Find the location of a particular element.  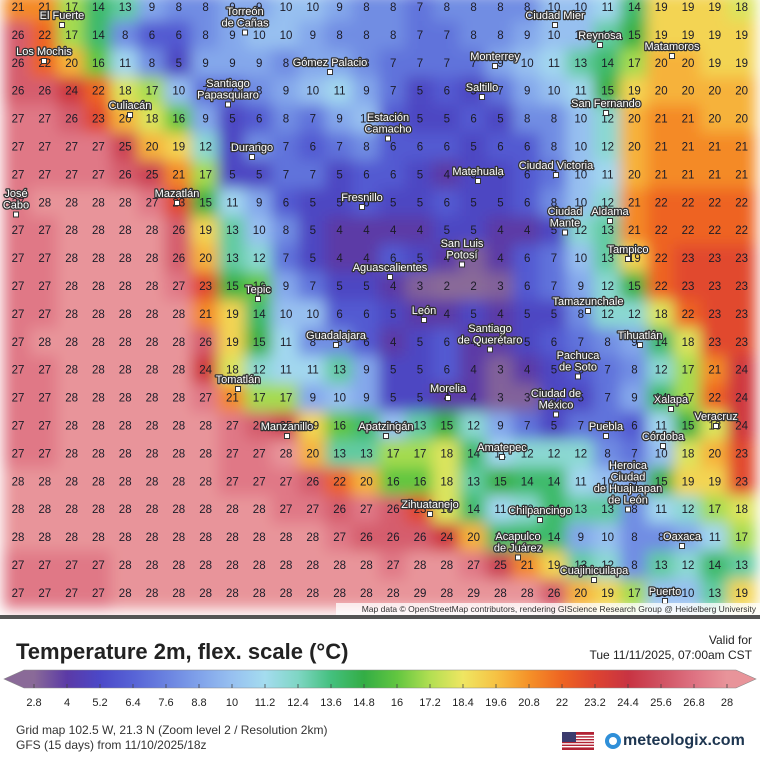

grid-value: 15 is located at coordinates (446, 427).